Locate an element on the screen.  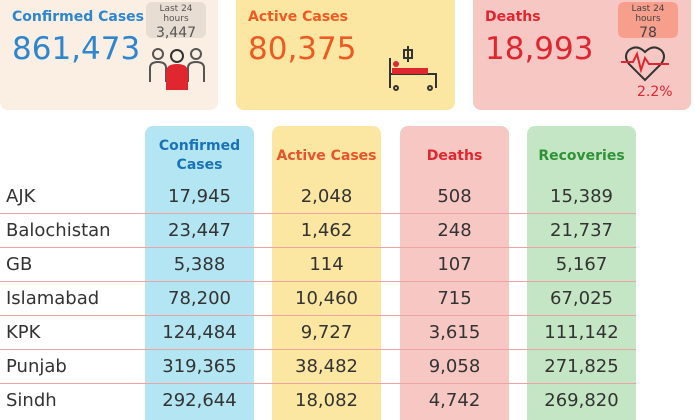
active-value: 1,462 is located at coordinates (326, 230).